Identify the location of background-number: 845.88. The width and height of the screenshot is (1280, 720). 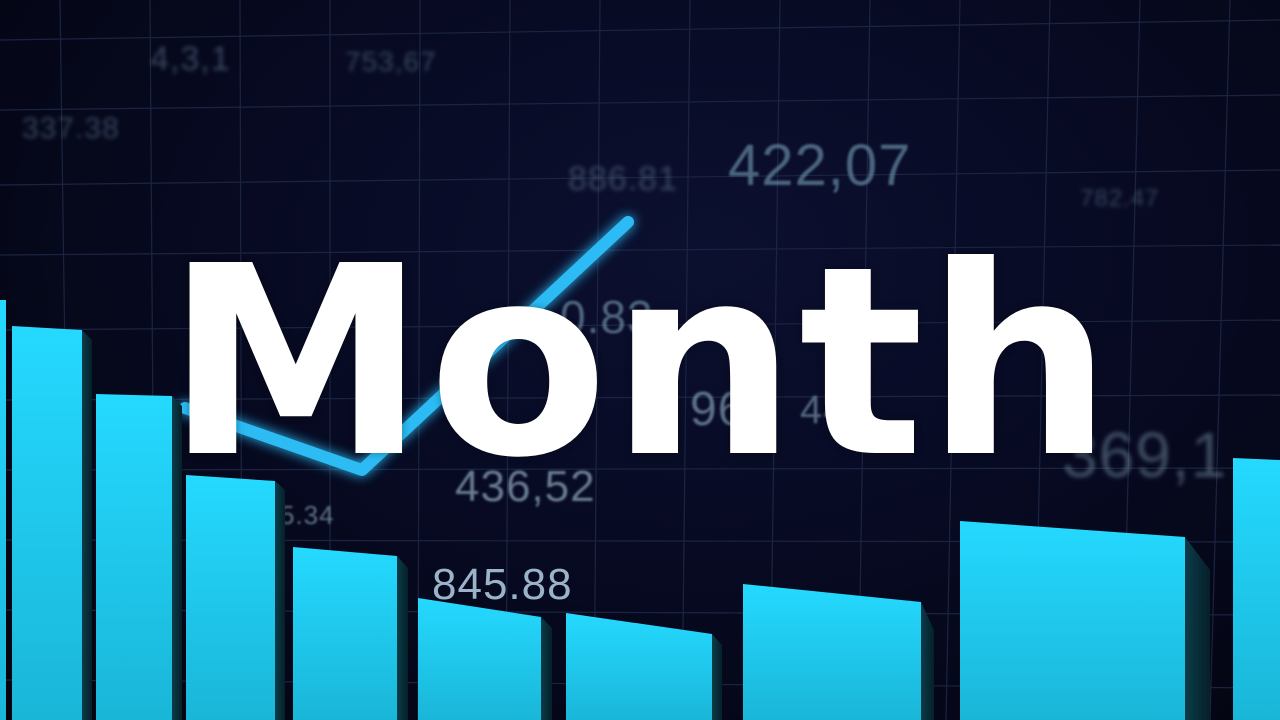
(502, 584).